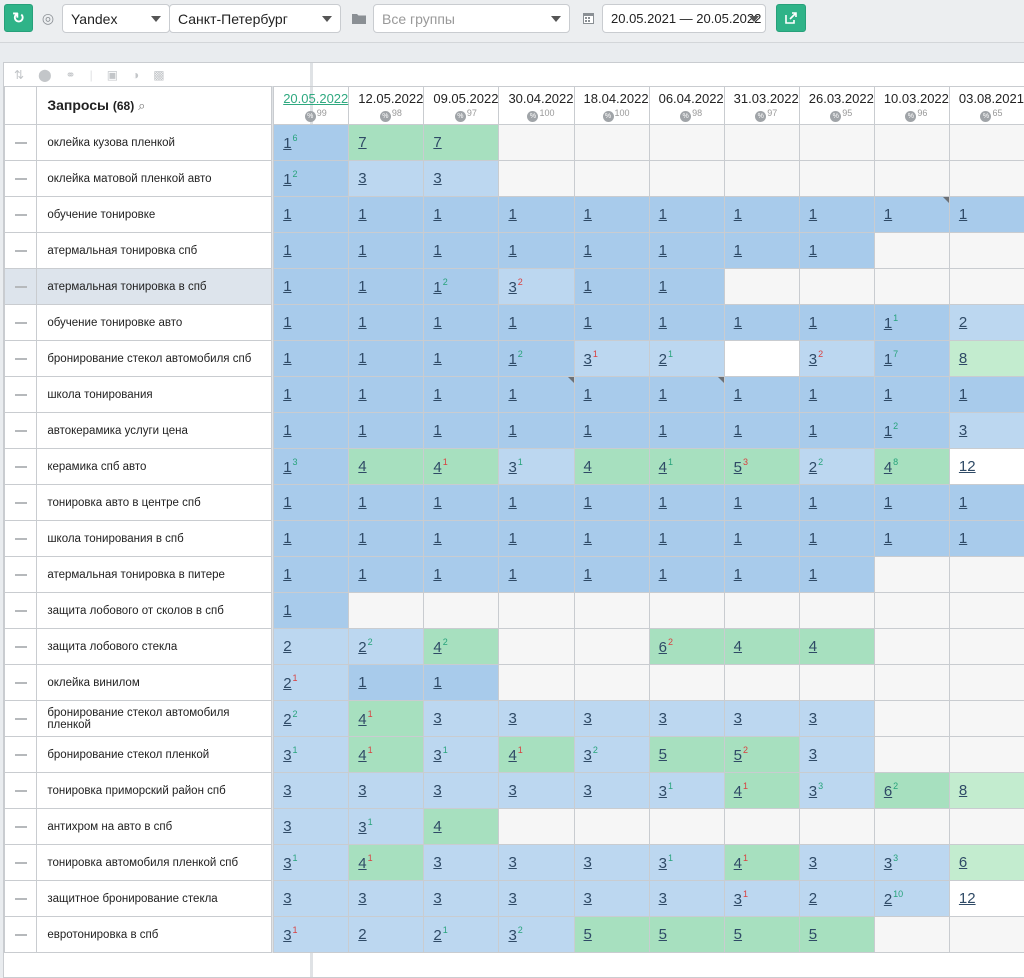 The width and height of the screenshot is (1024, 978). I want to click on position-link: 5, so click(663, 754).